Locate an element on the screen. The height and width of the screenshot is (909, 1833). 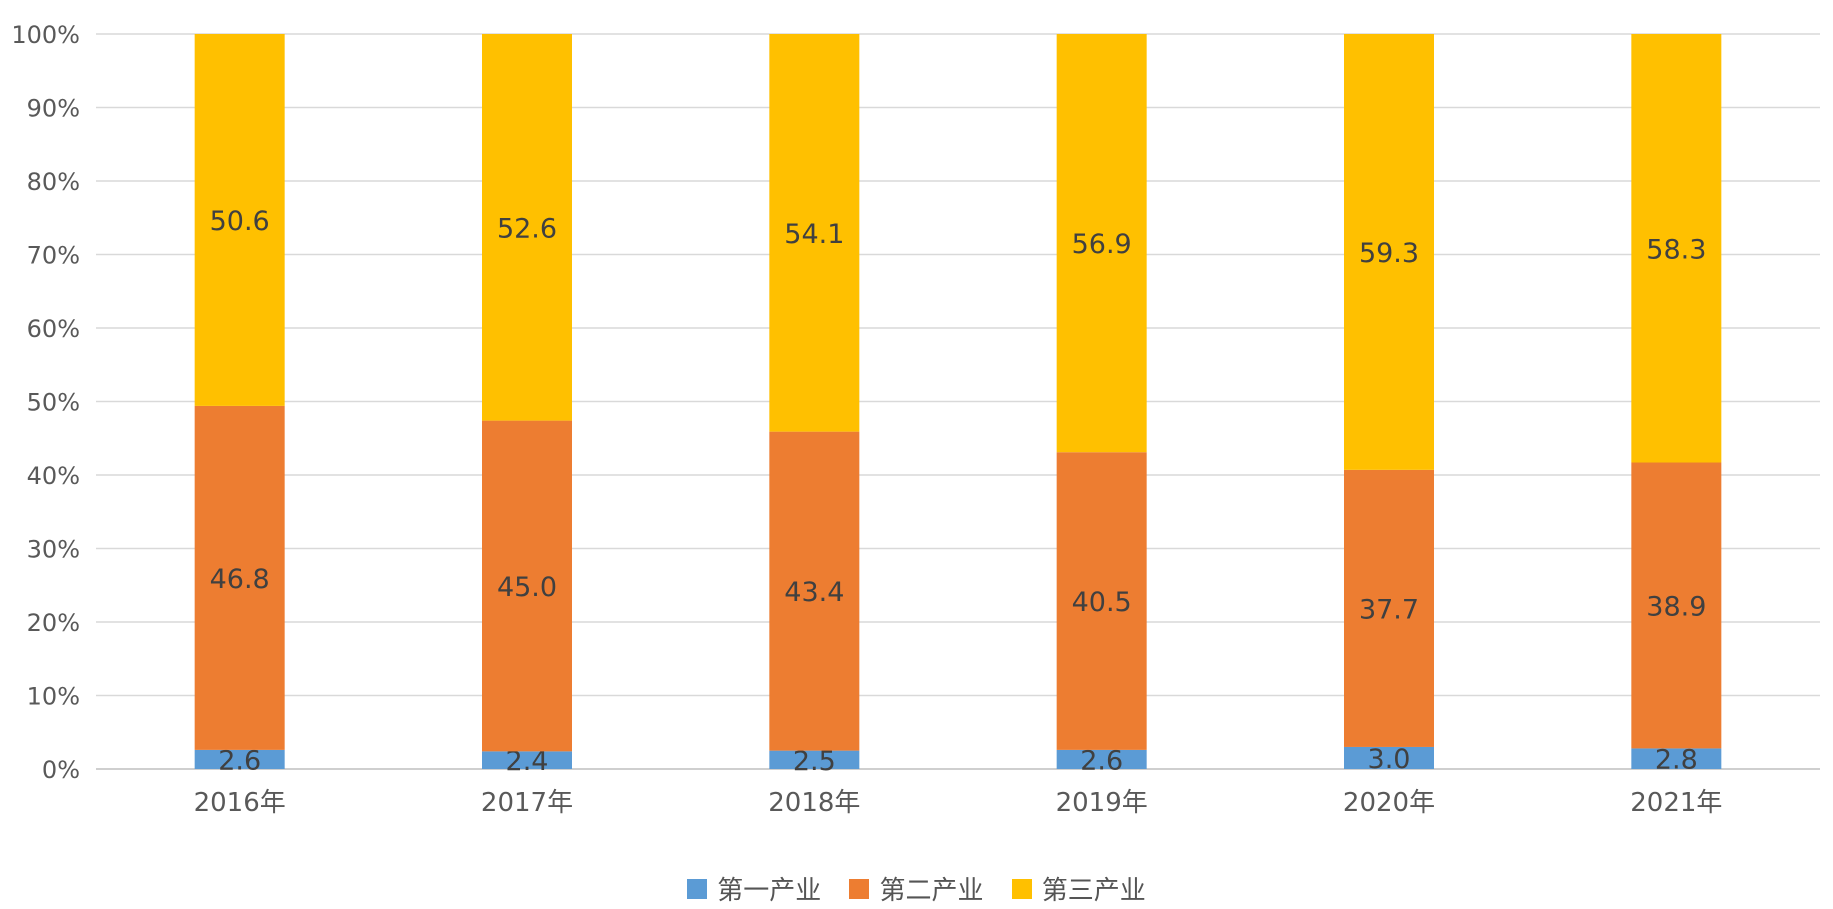
data-label: 40.5 is located at coordinates (1102, 602).